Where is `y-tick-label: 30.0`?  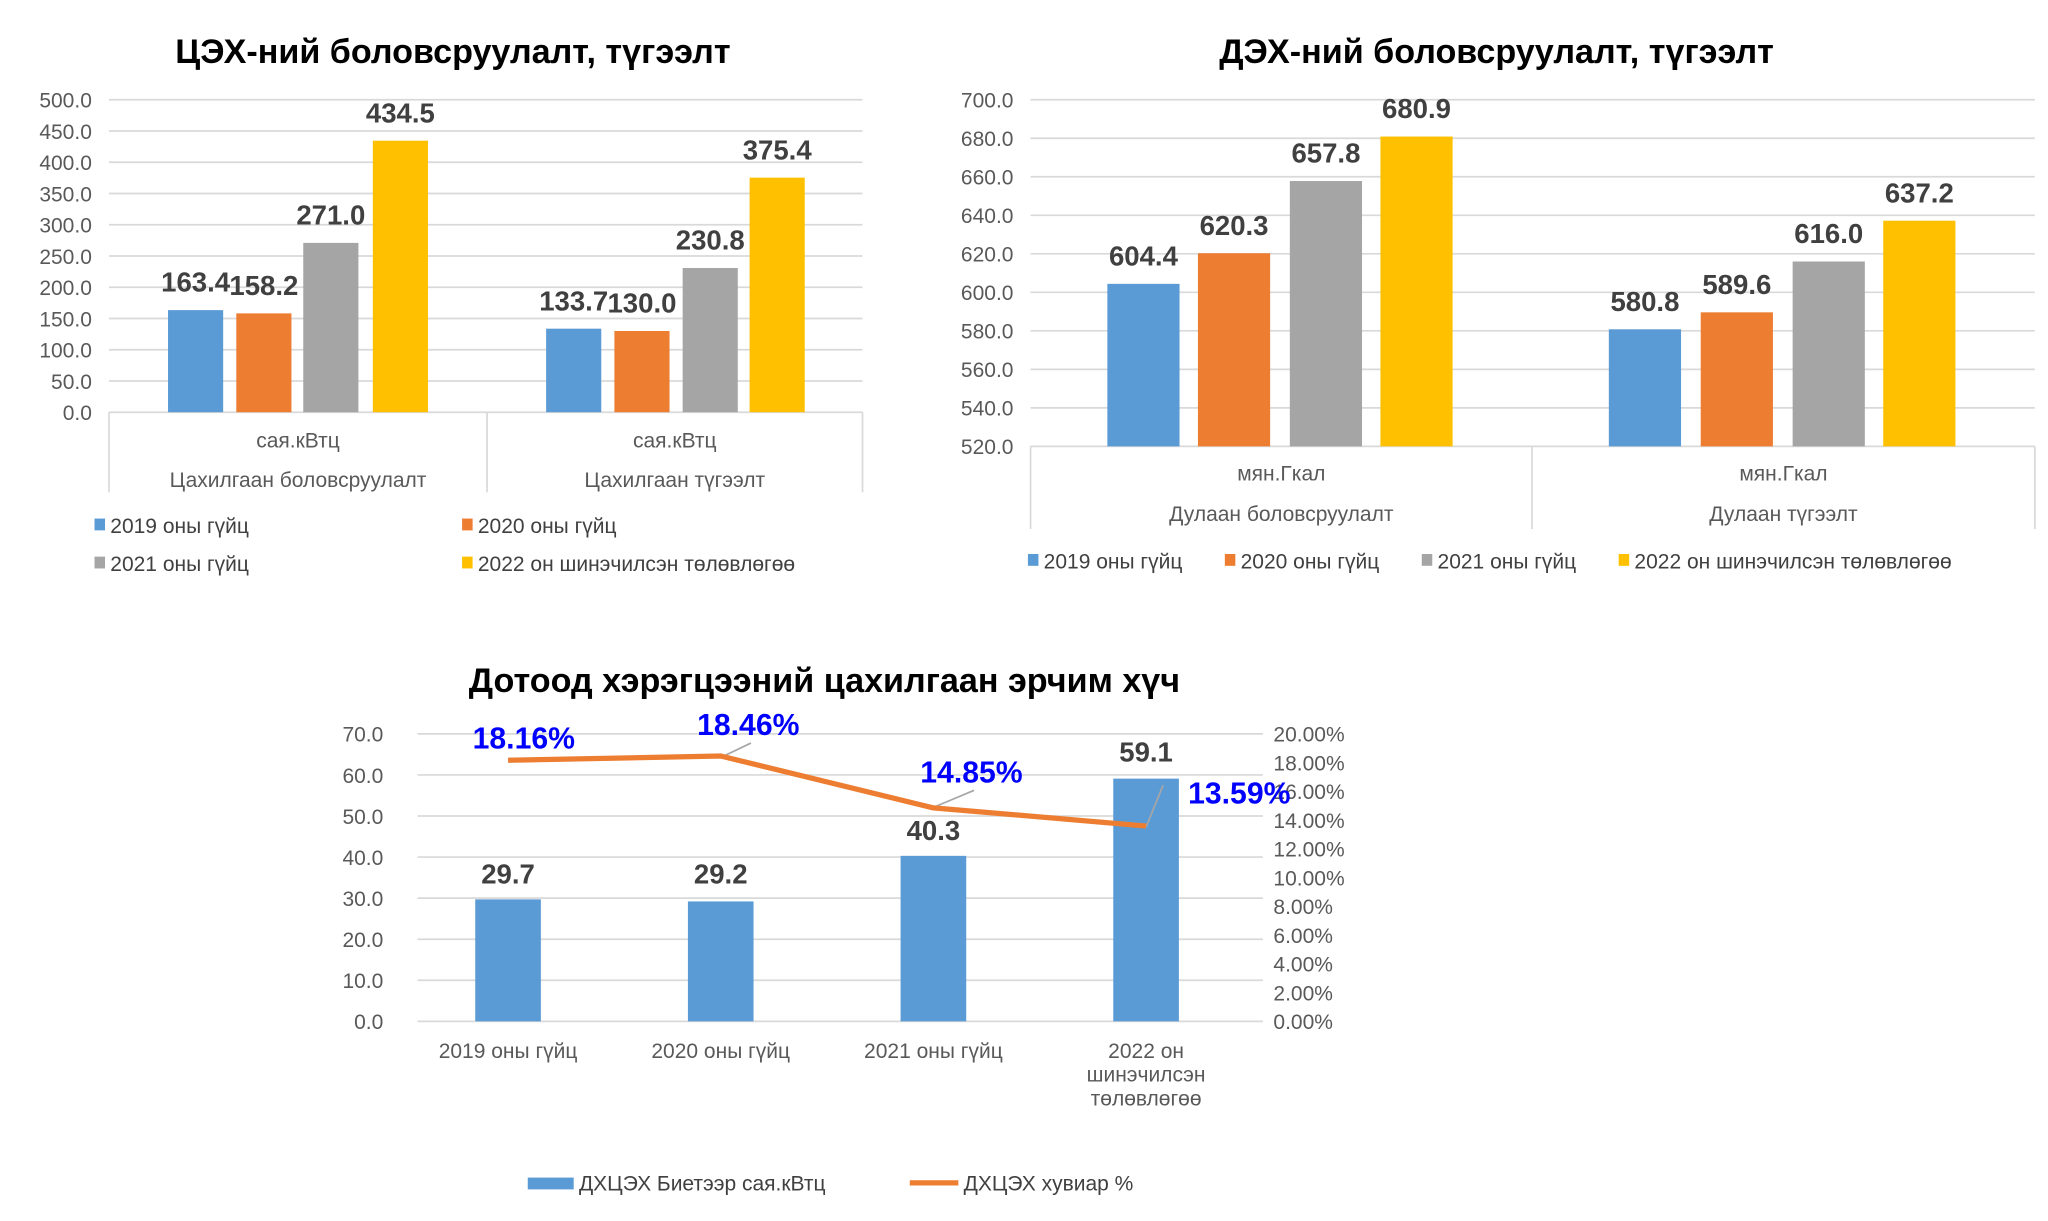
y-tick-label: 30.0 is located at coordinates (362, 899).